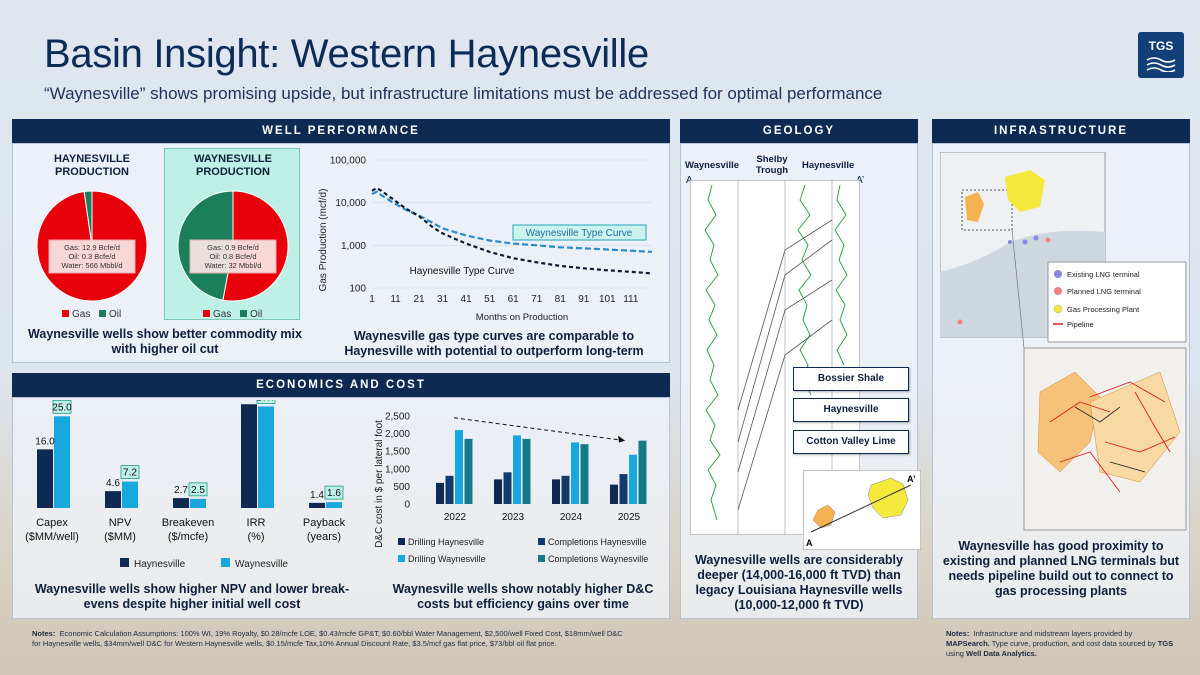 The width and height of the screenshot is (1200, 675). I want to click on legend-swatch-gas, so click(65, 313).